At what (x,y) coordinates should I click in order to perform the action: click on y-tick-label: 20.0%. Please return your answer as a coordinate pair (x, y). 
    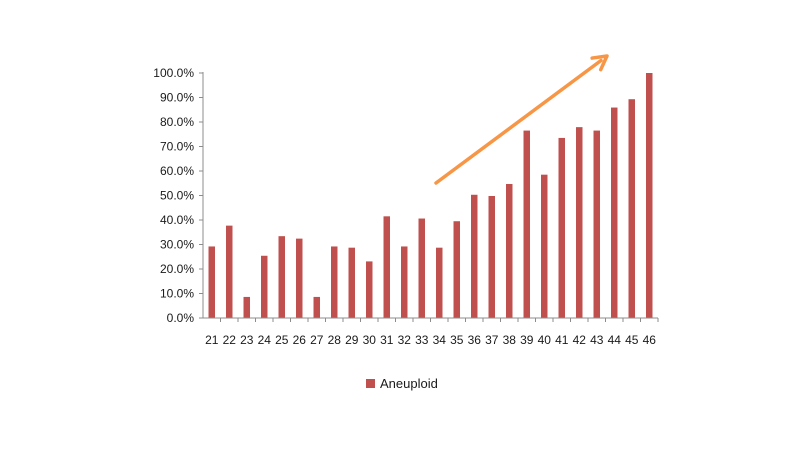
    Looking at the image, I should click on (177, 269).